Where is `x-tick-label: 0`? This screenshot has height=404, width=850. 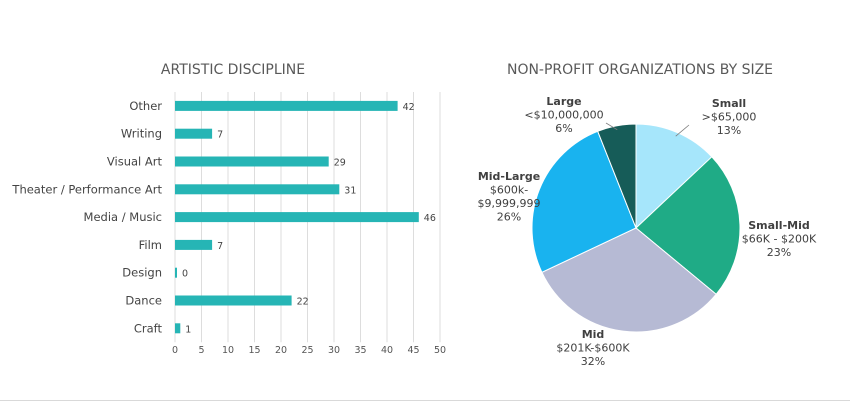
x-tick-label: 0 is located at coordinates (175, 350).